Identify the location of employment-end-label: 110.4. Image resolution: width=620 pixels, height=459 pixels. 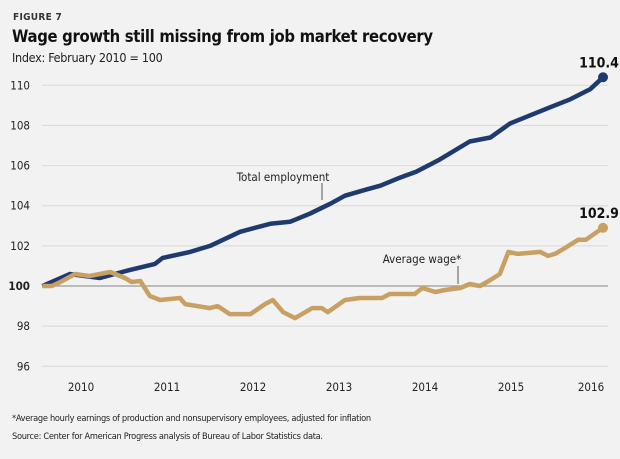
(599, 63).